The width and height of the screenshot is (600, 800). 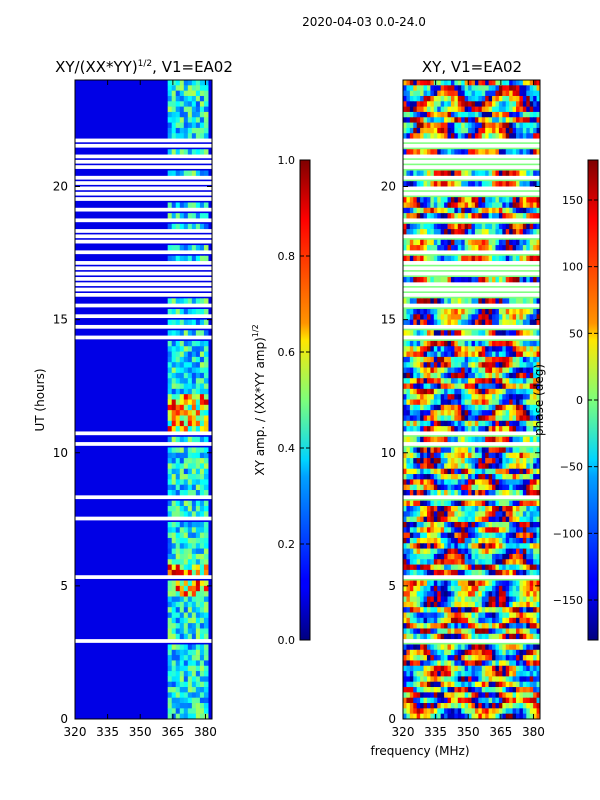 What do you see at coordinates (471, 161) in the screenshot?
I see `phase-flagged-row` at bounding box center [471, 161].